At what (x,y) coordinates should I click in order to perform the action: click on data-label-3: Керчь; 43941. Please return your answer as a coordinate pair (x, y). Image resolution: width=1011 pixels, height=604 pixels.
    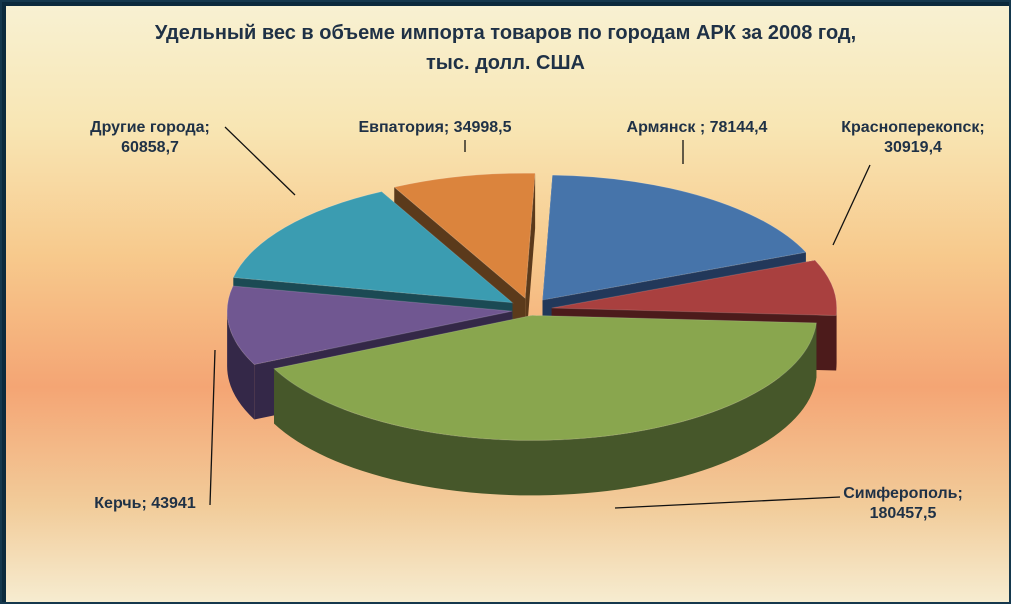
    Looking at the image, I should click on (145, 503).